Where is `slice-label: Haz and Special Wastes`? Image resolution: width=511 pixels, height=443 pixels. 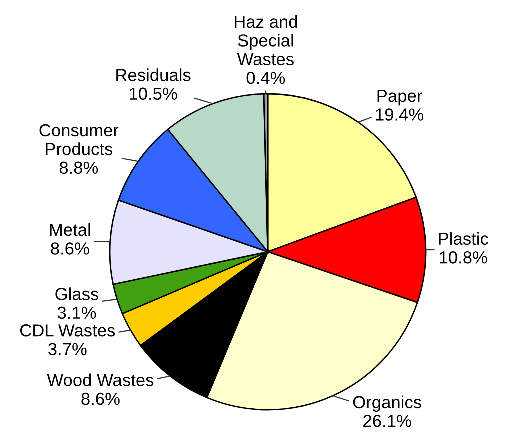
slice-label: Haz and Special Wastes is located at coordinates (266, 40).